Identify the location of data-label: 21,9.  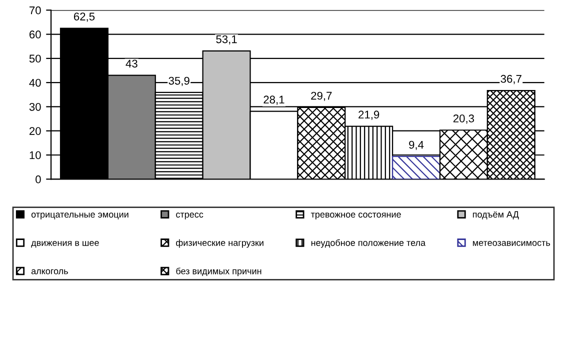
(369, 115).